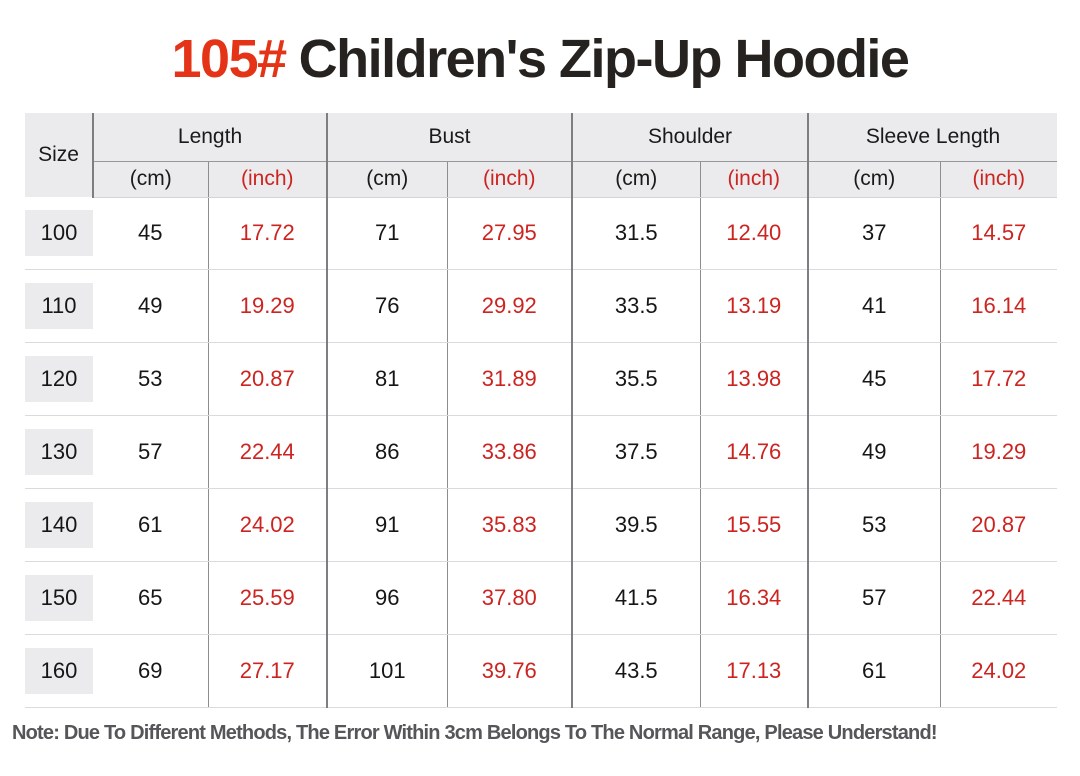 This screenshot has height=776, width=1080. I want to click on size-label: 110, so click(59, 306).